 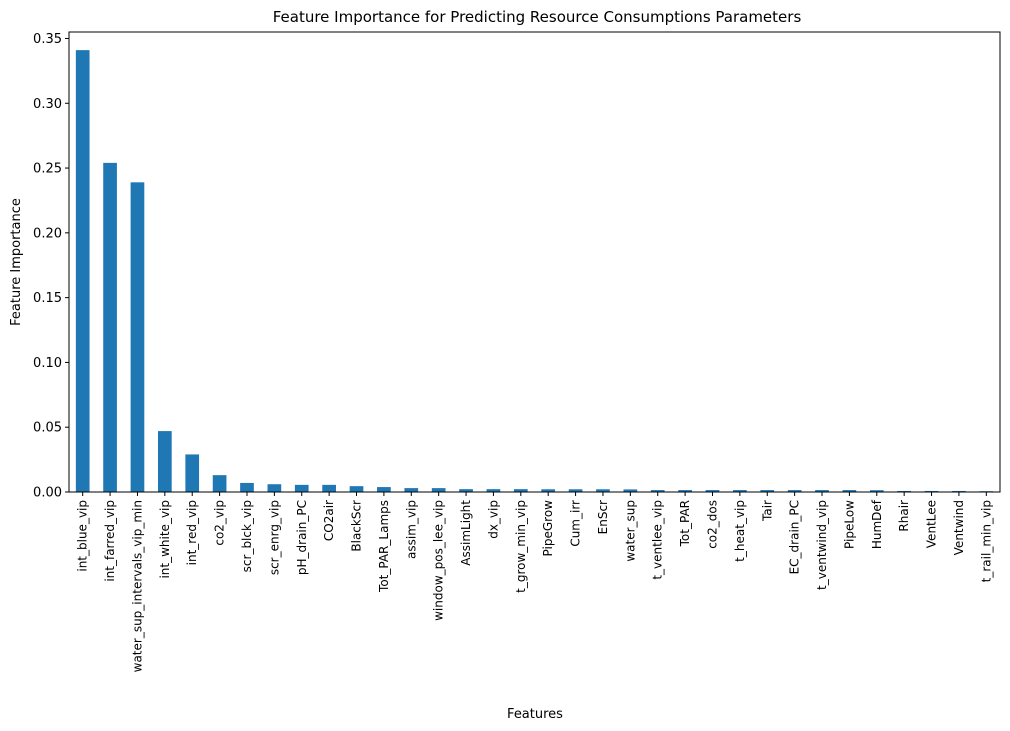 What do you see at coordinates (630, 531) in the screenshot?
I see `x-tick-label: water_sup` at bounding box center [630, 531].